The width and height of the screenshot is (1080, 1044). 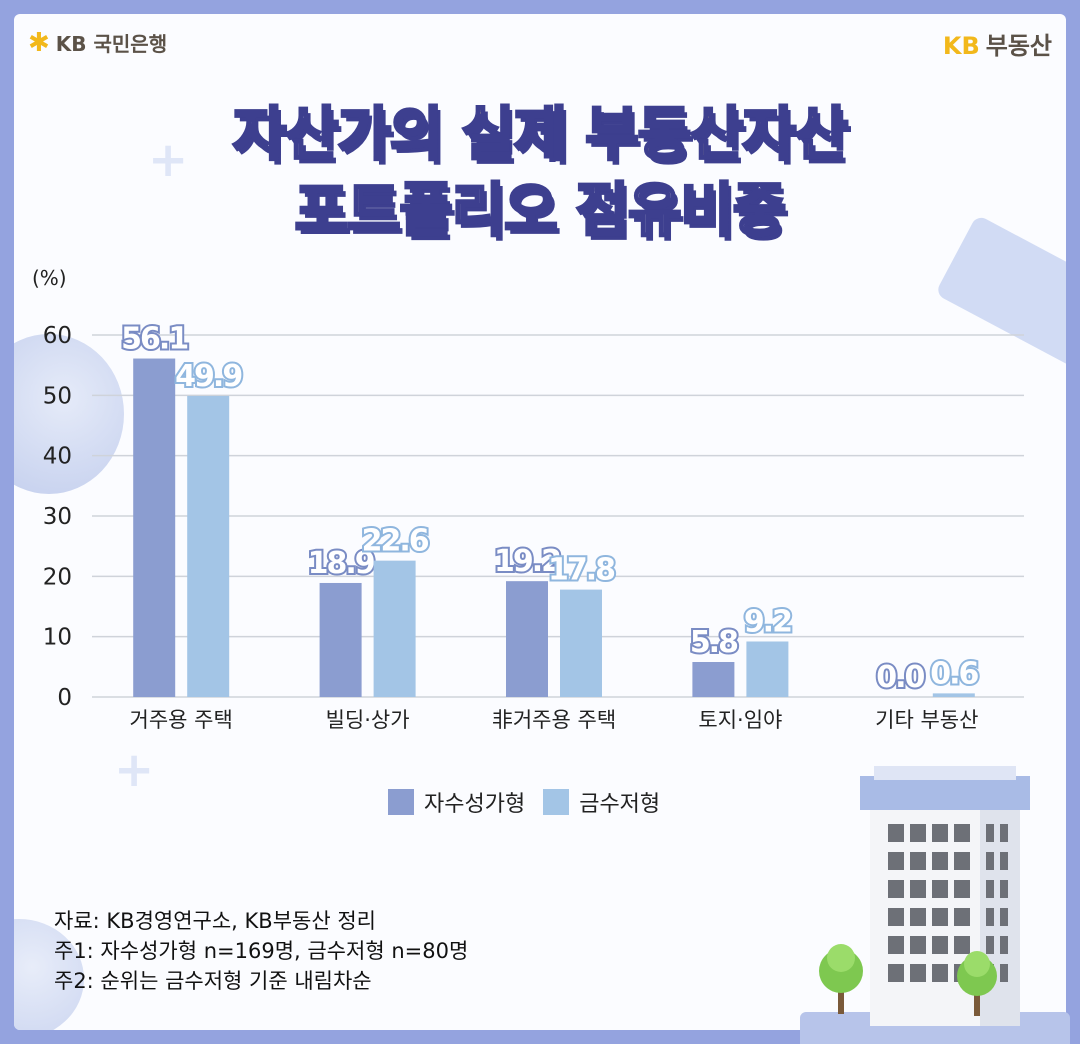 I want to click on logo-kb: KB, so click(x=961, y=46).